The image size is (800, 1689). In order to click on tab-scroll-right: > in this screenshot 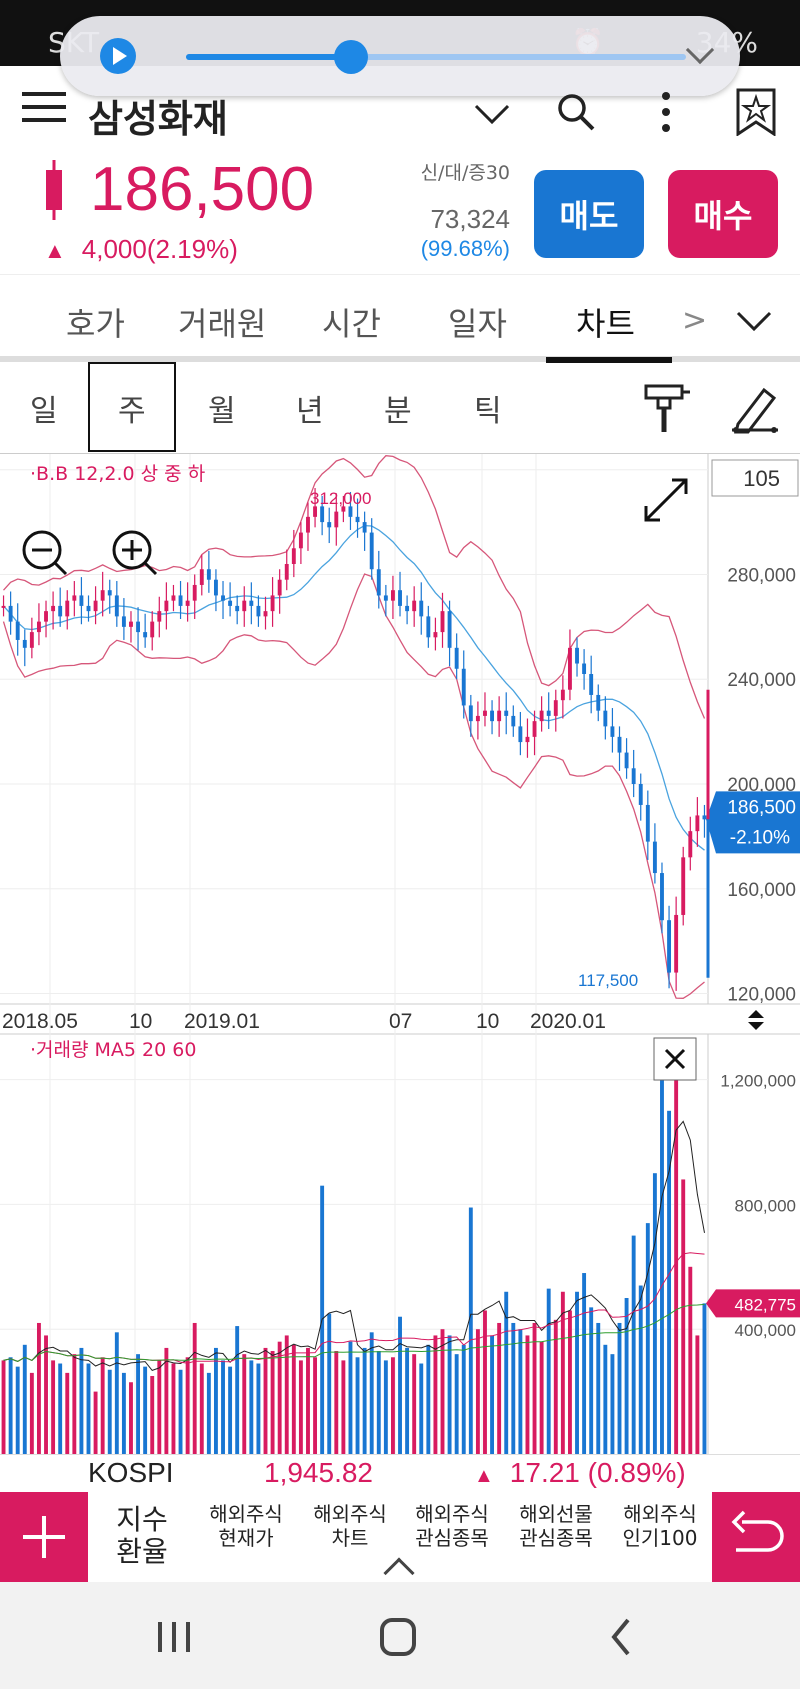, I will do `click(695, 320)`.